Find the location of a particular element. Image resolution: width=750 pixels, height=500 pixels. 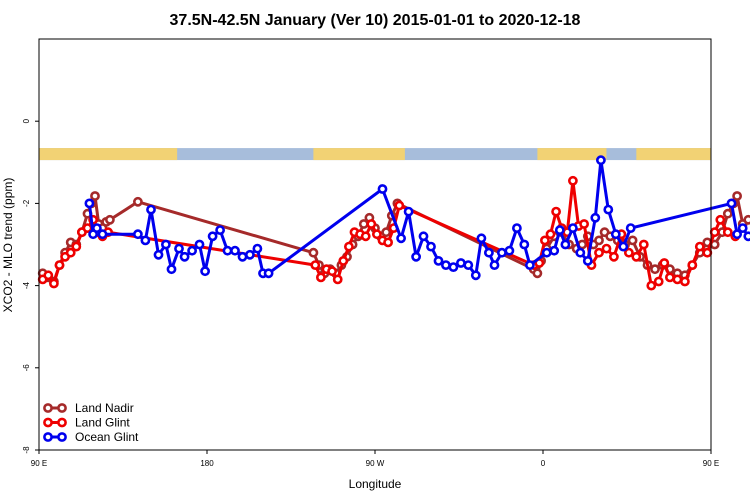

legend-label: Ocean Glint is located at coordinates (107, 437).